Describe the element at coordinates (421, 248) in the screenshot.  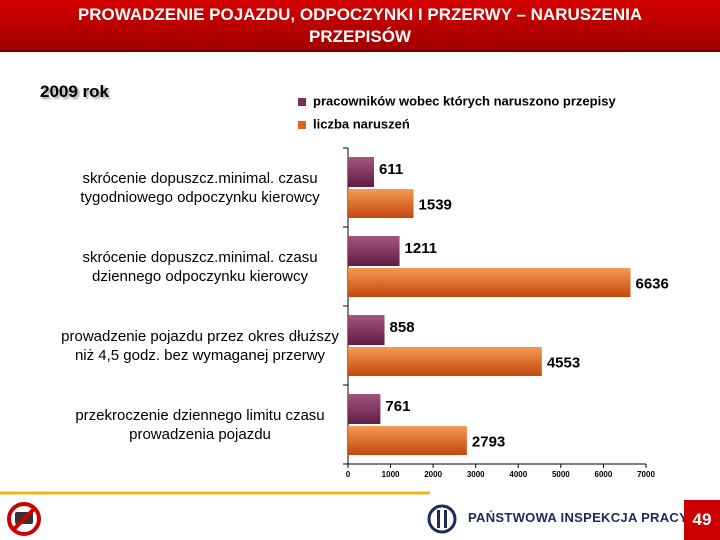
I see `value-label: 1211` at that location.